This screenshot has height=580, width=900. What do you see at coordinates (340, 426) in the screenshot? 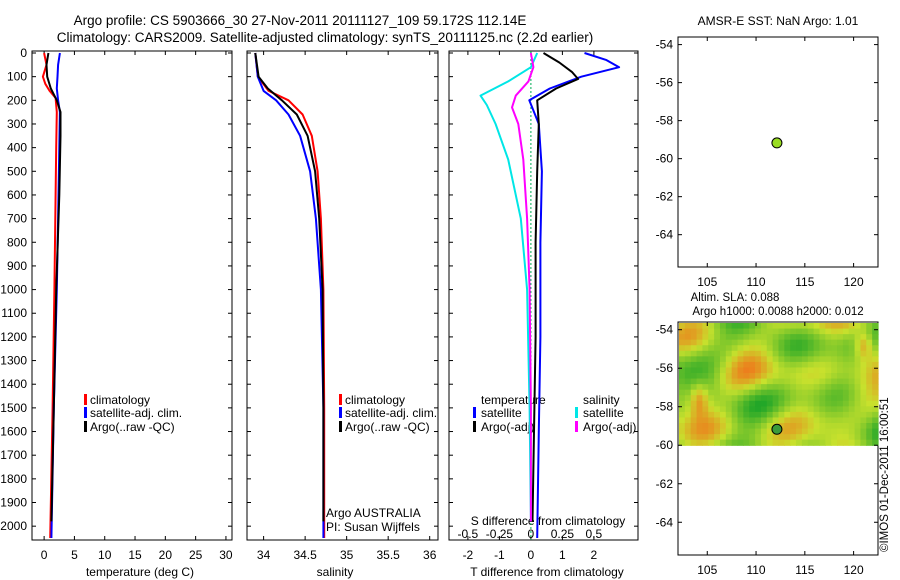
I see `legend-swatch-argo` at bounding box center [340, 426].